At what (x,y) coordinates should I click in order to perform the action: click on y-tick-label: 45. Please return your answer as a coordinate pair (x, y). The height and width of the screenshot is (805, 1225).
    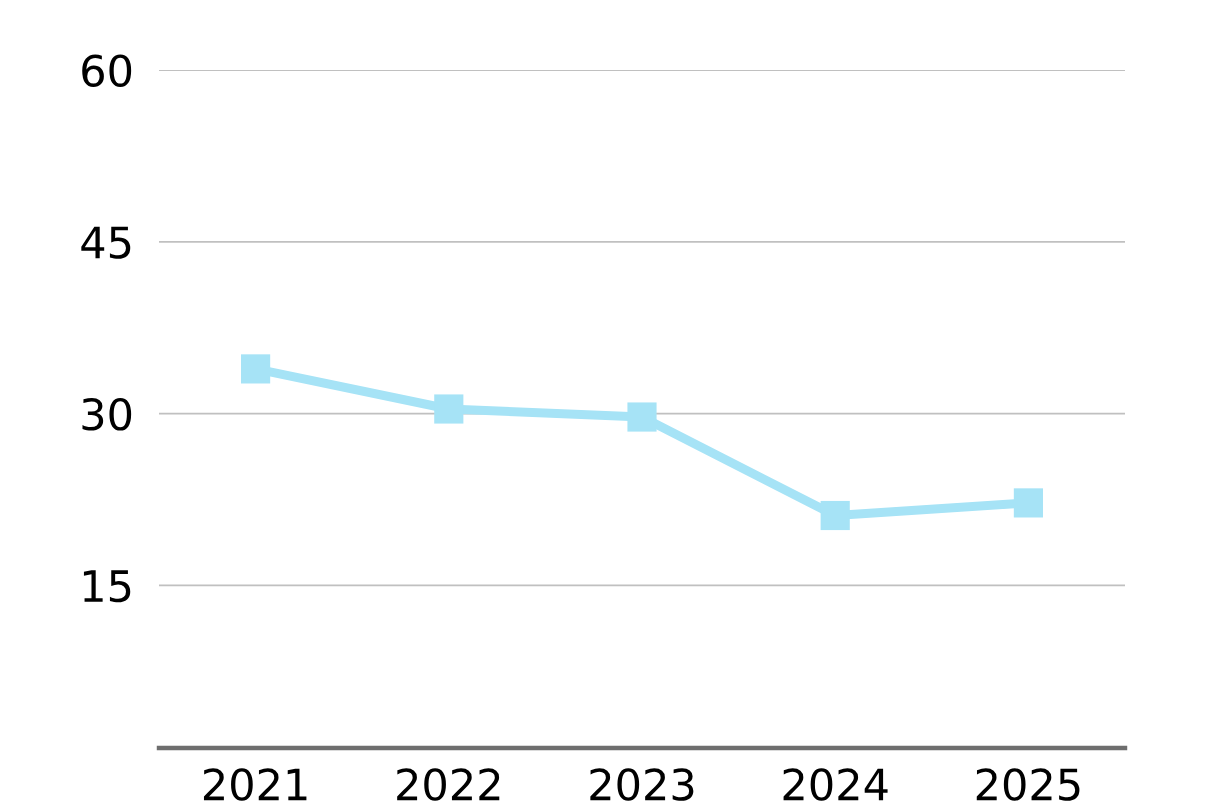
    Looking at the image, I should click on (106, 242).